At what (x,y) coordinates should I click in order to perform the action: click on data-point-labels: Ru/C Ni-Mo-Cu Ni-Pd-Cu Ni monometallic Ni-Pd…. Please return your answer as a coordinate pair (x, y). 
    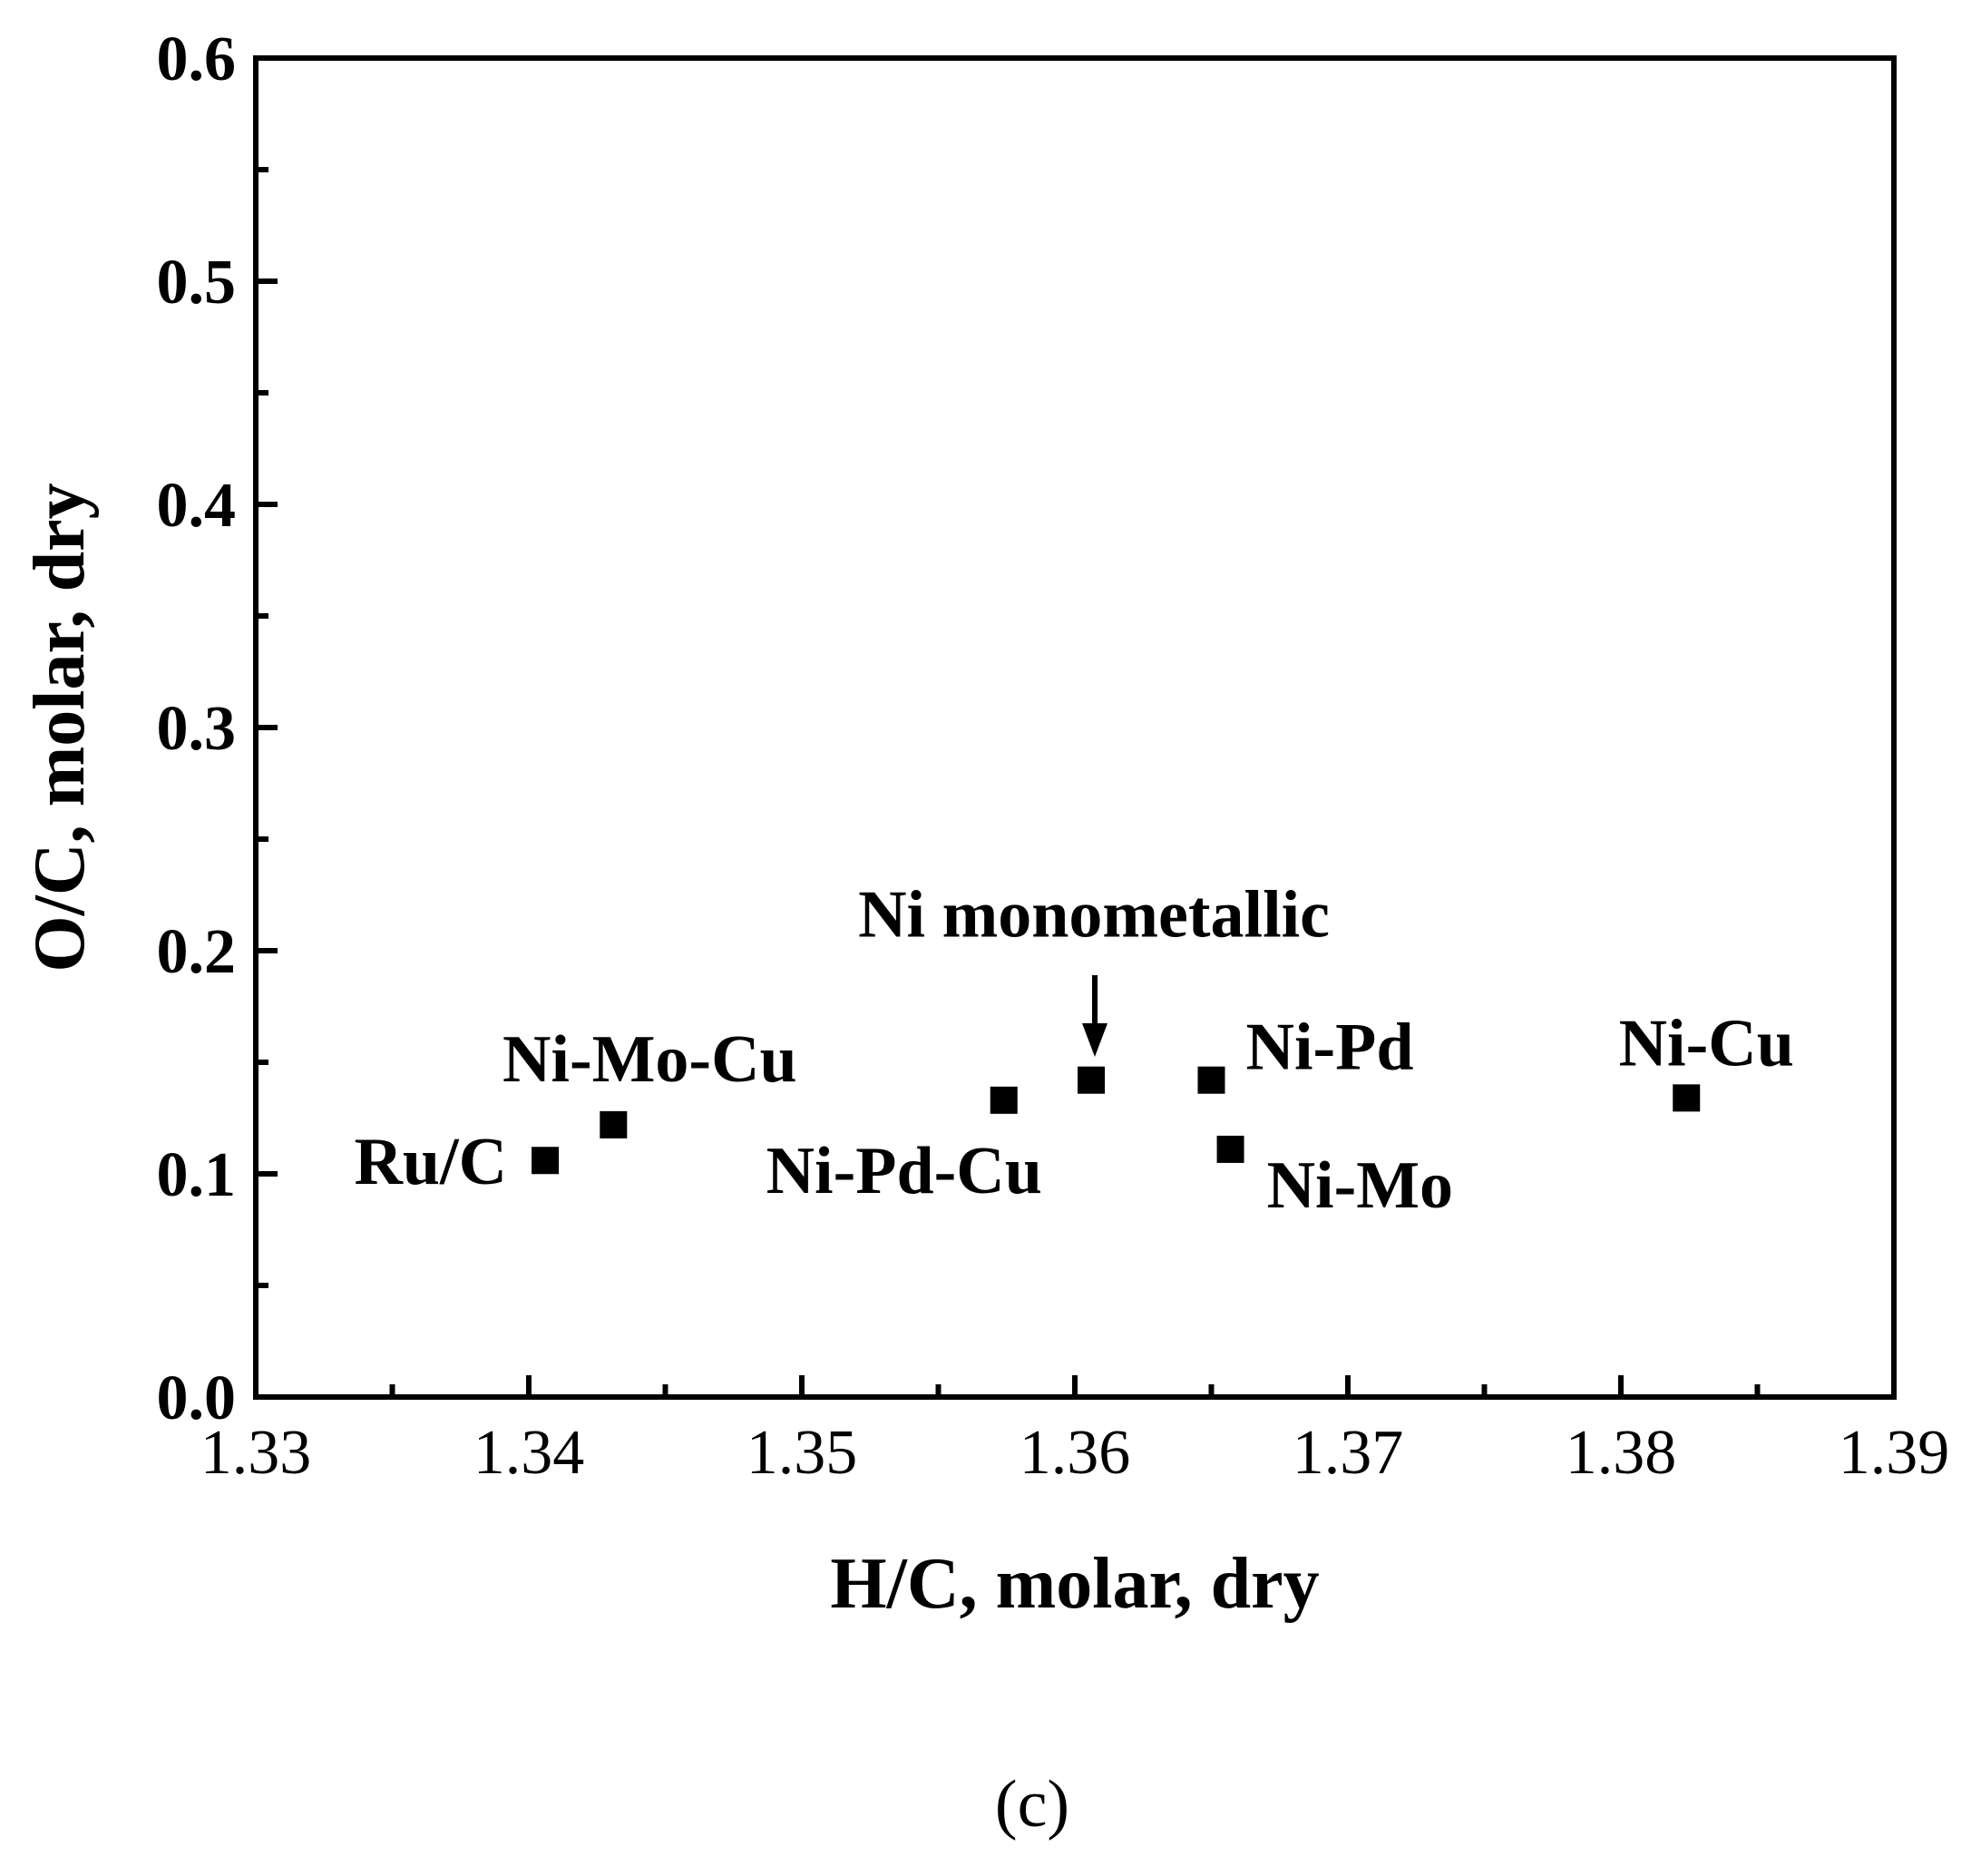
    Looking at the image, I should click on (1074, 1050).